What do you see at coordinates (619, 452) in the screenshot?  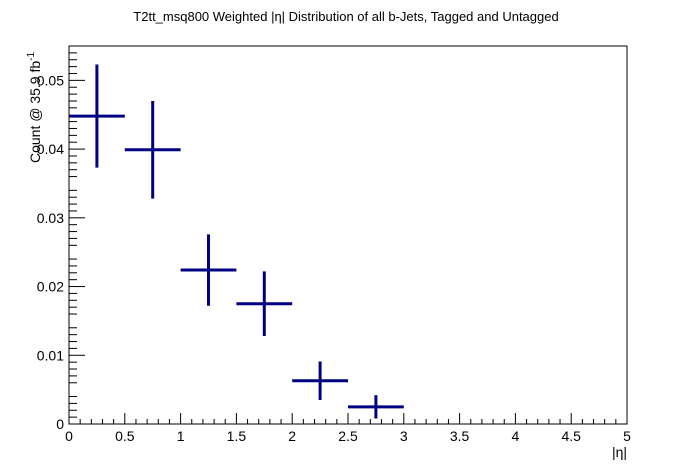 I see `x-axis-title: |η|` at bounding box center [619, 452].